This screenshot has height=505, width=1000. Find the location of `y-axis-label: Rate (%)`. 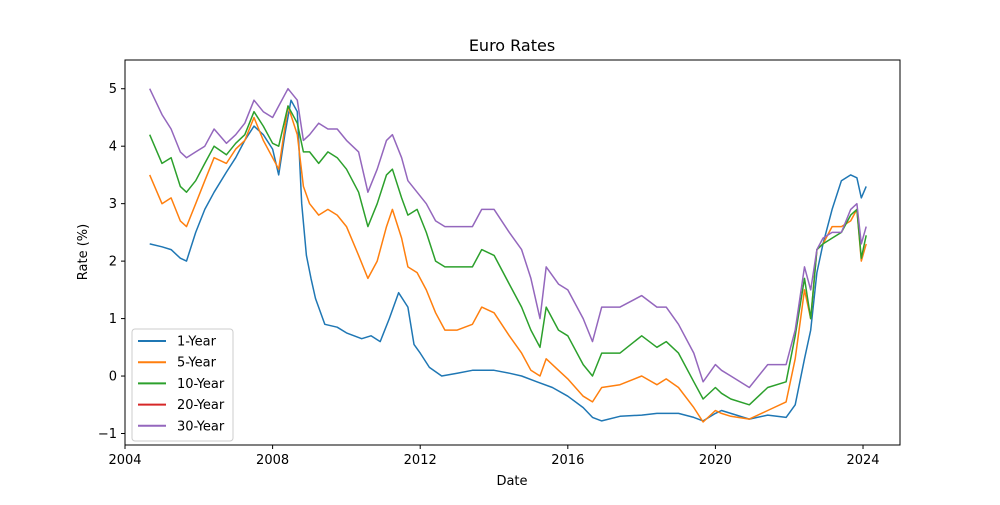

y-axis-label: Rate (%) is located at coordinates (83, 252).